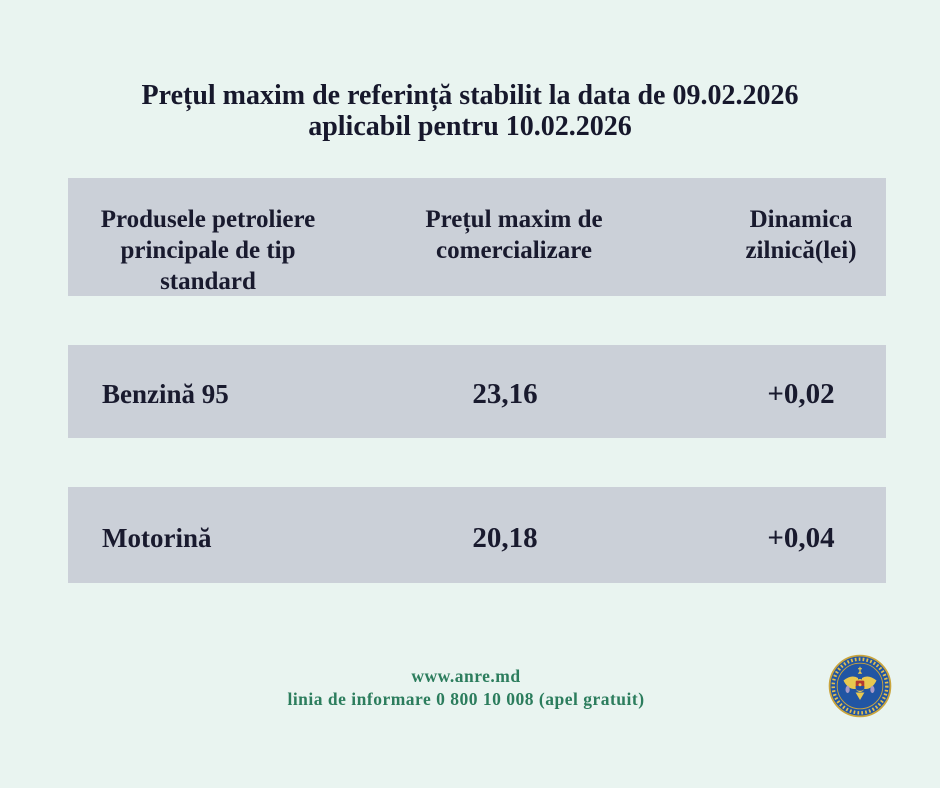  Describe the element at coordinates (514, 235) in the screenshot. I see `column-header-max-price-label: Prețul maxim de comercializare` at that location.